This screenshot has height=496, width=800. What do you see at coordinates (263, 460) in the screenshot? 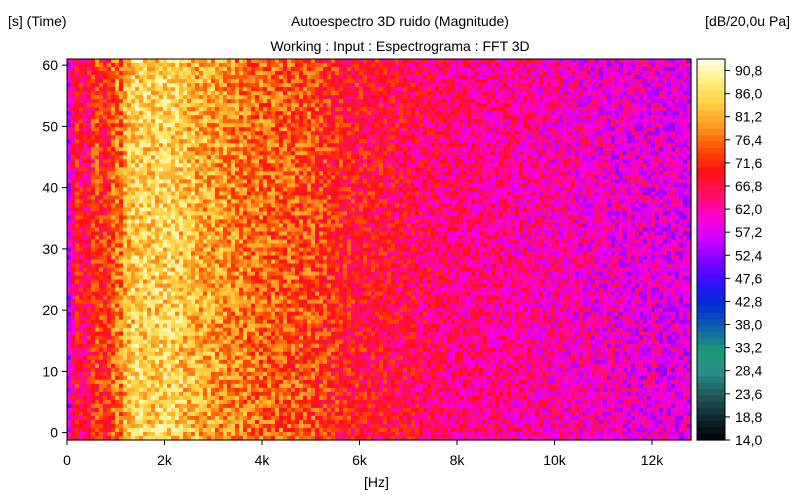
I see `x-tick-label: 4k` at bounding box center [263, 460].